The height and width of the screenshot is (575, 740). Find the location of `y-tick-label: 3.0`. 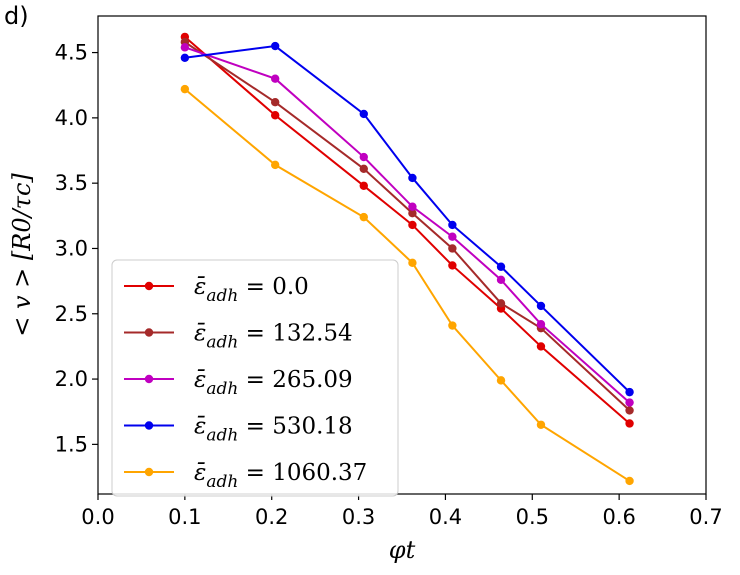

y-tick-label: 3.0 is located at coordinates (71, 248).